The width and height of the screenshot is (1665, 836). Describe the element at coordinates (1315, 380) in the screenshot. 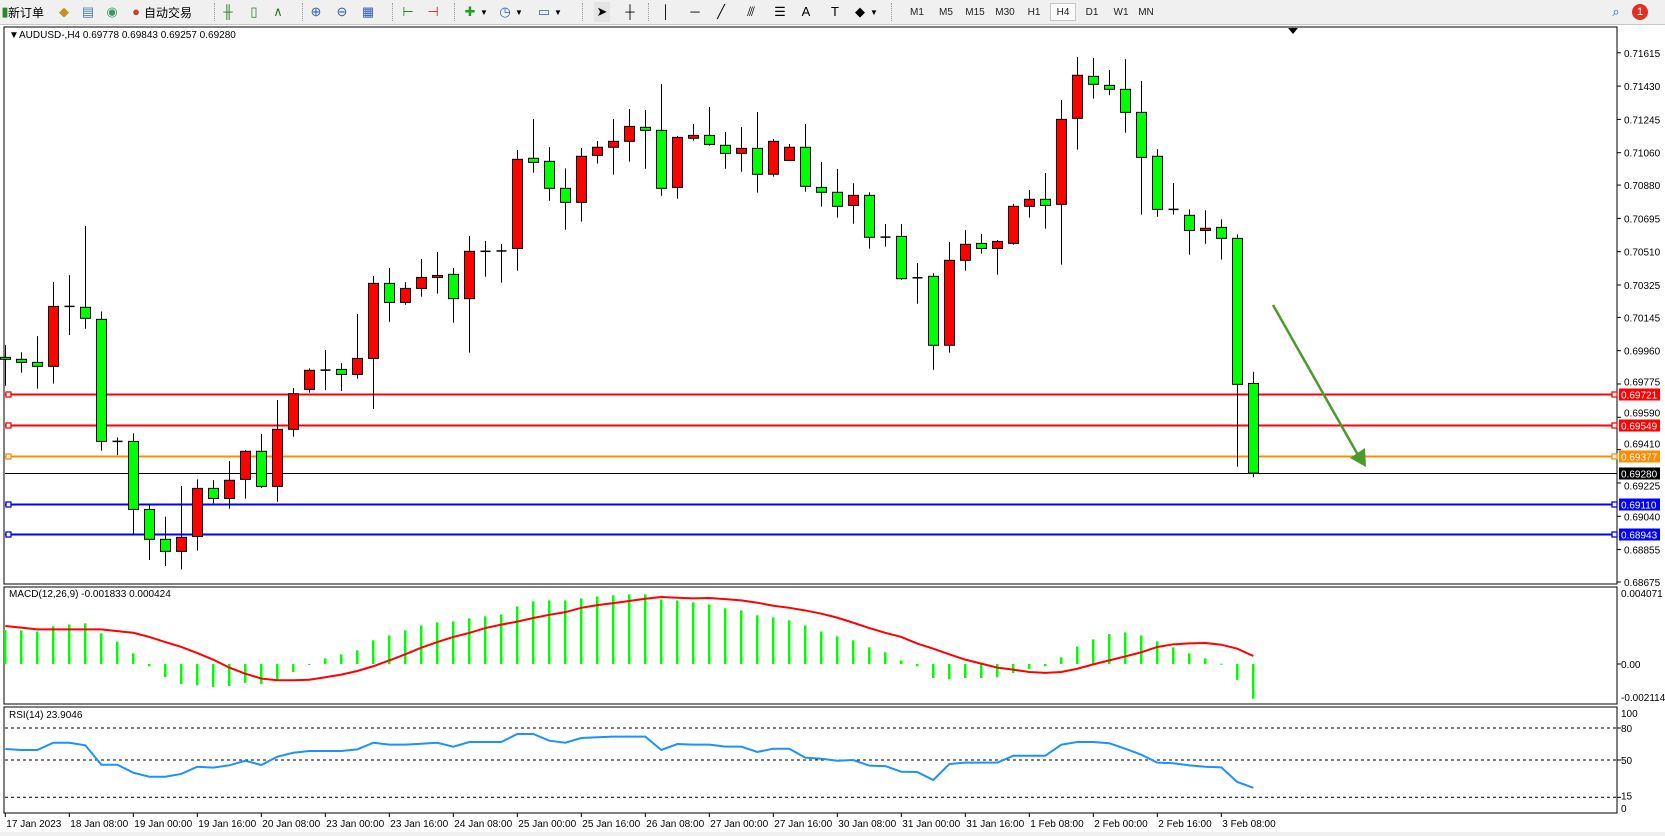

I see `annotation-arrow-line` at that location.